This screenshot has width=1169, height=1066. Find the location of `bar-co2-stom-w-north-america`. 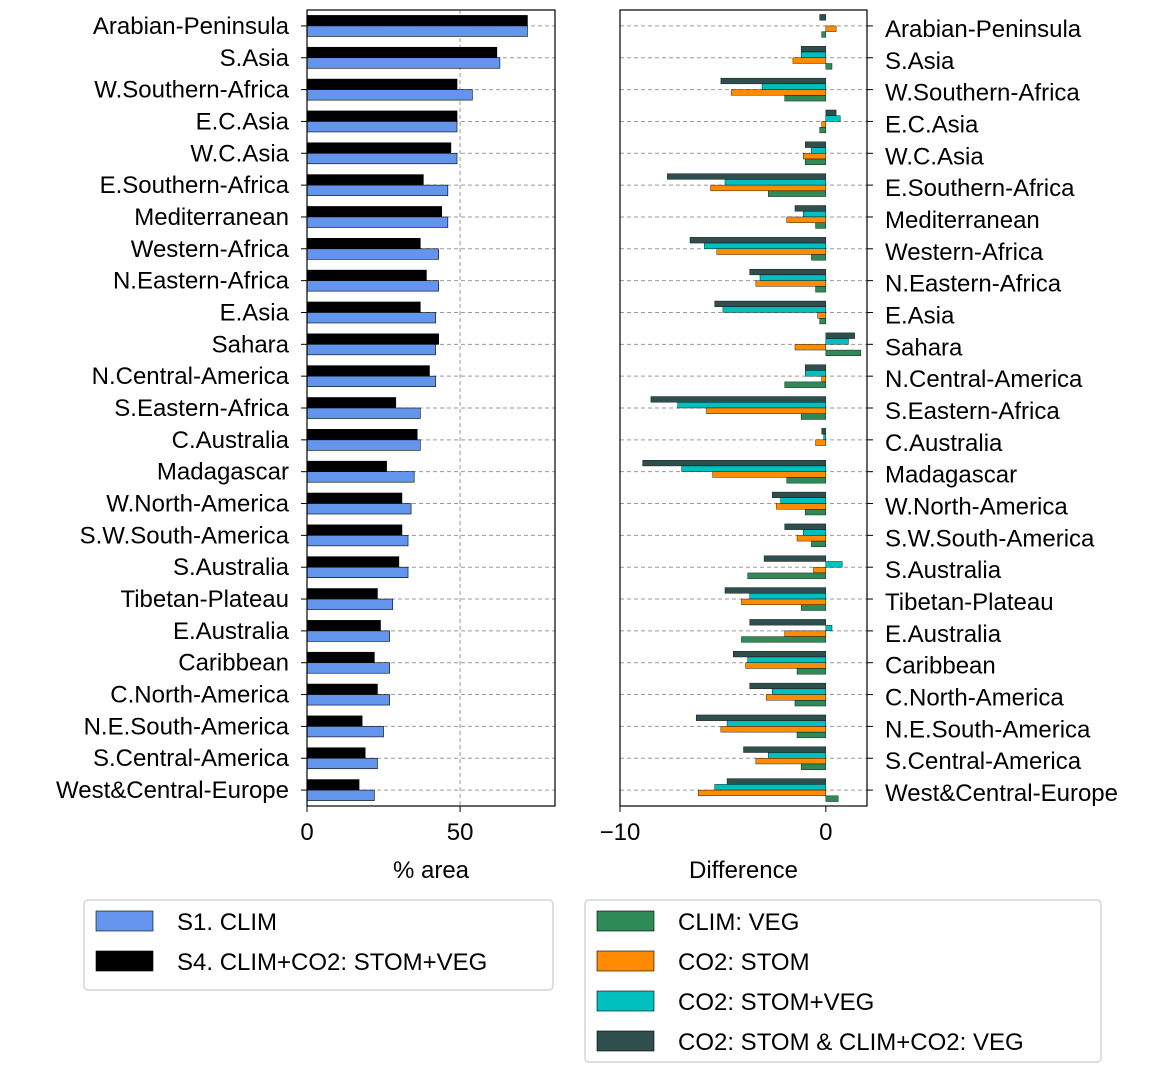

bar-co2-stom-w-north-america is located at coordinates (801, 506).